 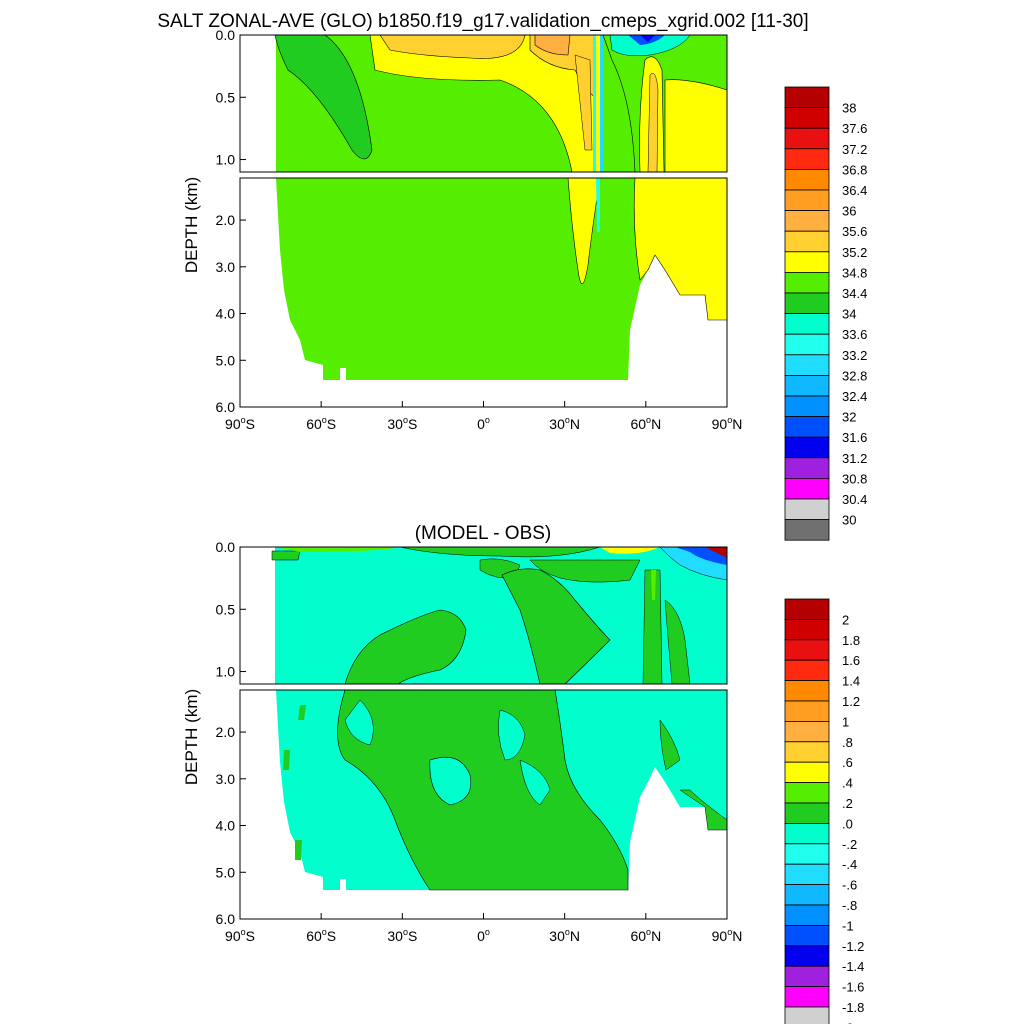 What do you see at coordinates (854, 252) in the screenshot?
I see `colorbar-label: 35.2` at bounding box center [854, 252].